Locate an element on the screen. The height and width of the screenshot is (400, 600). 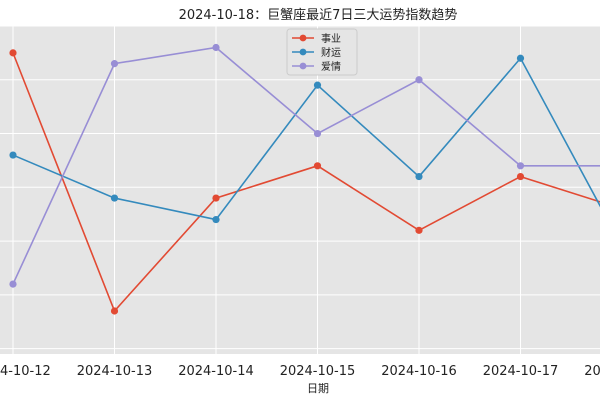
x-tick-label: 2024-10-18 is located at coordinates (592, 371).